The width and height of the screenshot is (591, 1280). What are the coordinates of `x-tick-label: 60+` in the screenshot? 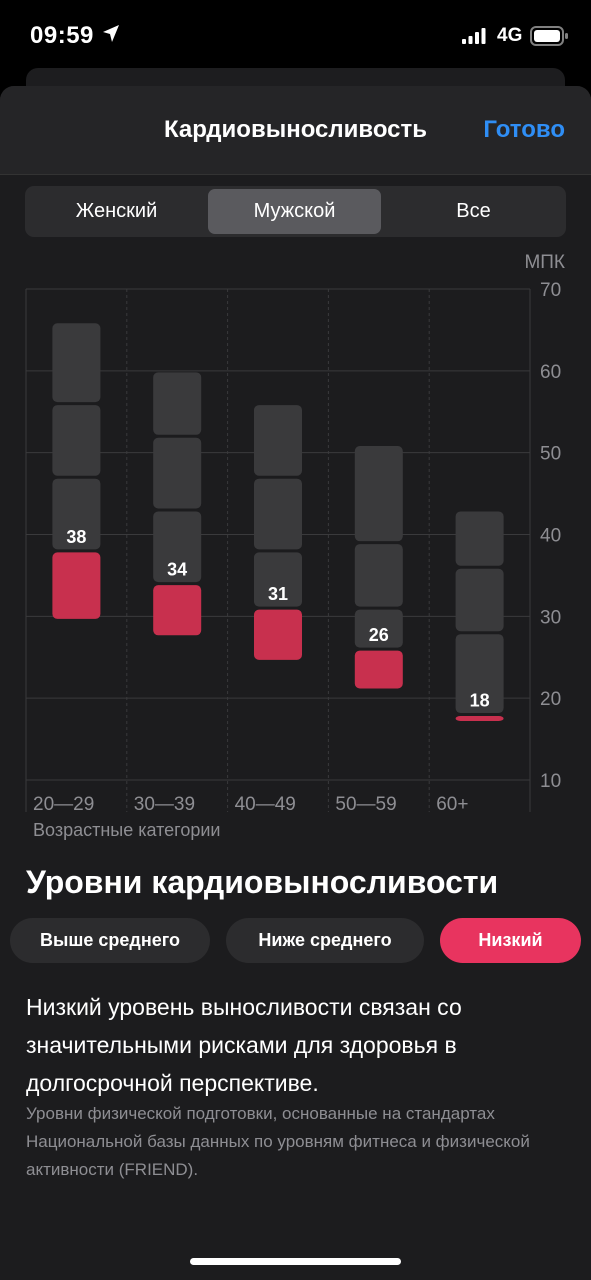 It's located at (452, 804).